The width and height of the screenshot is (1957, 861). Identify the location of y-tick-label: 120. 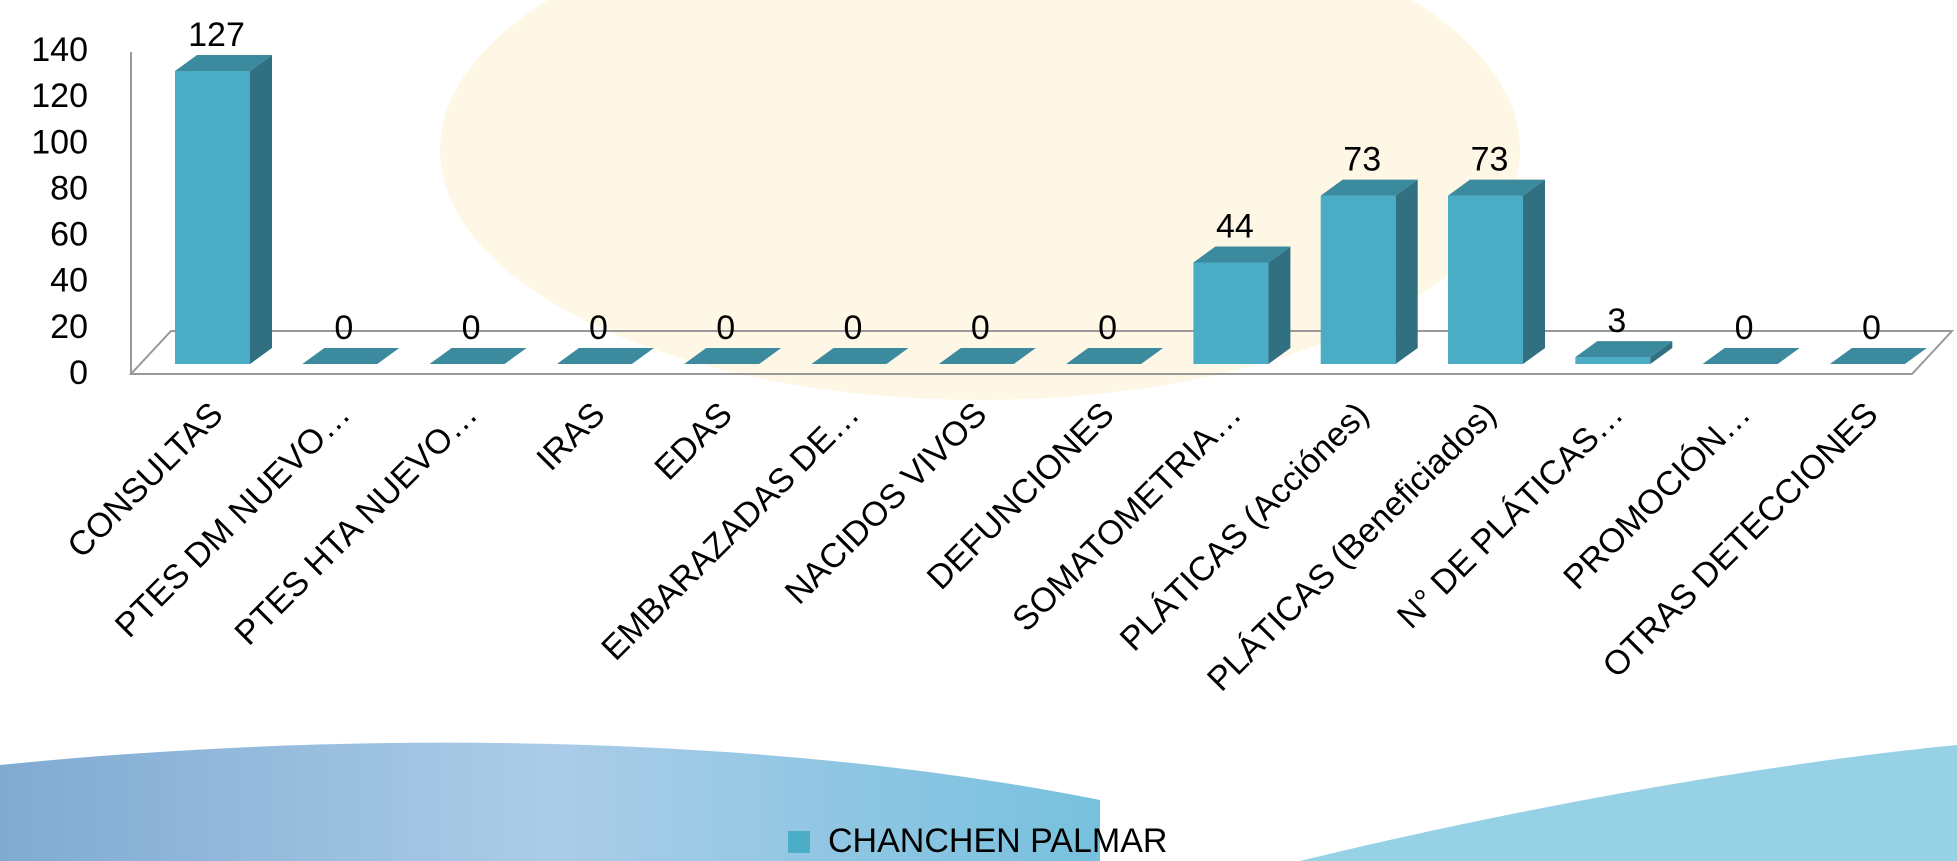
(59, 96).